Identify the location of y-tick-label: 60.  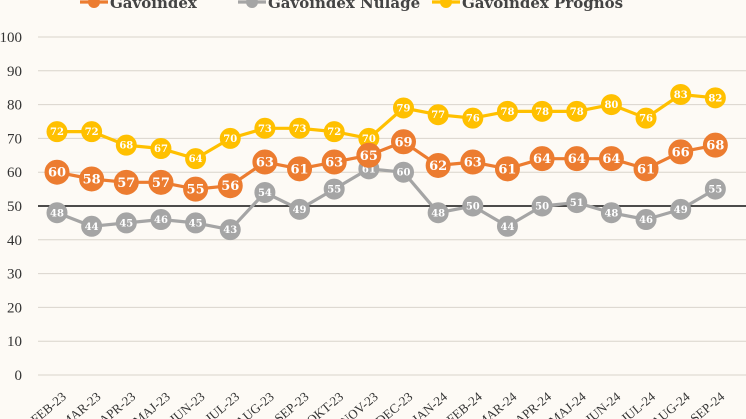
(14, 173).